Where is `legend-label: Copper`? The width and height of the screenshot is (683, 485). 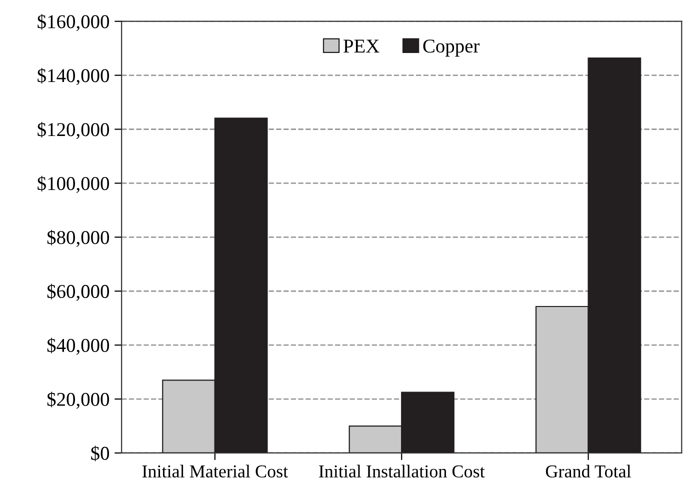
legend-label: Copper is located at coordinates (451, 48).